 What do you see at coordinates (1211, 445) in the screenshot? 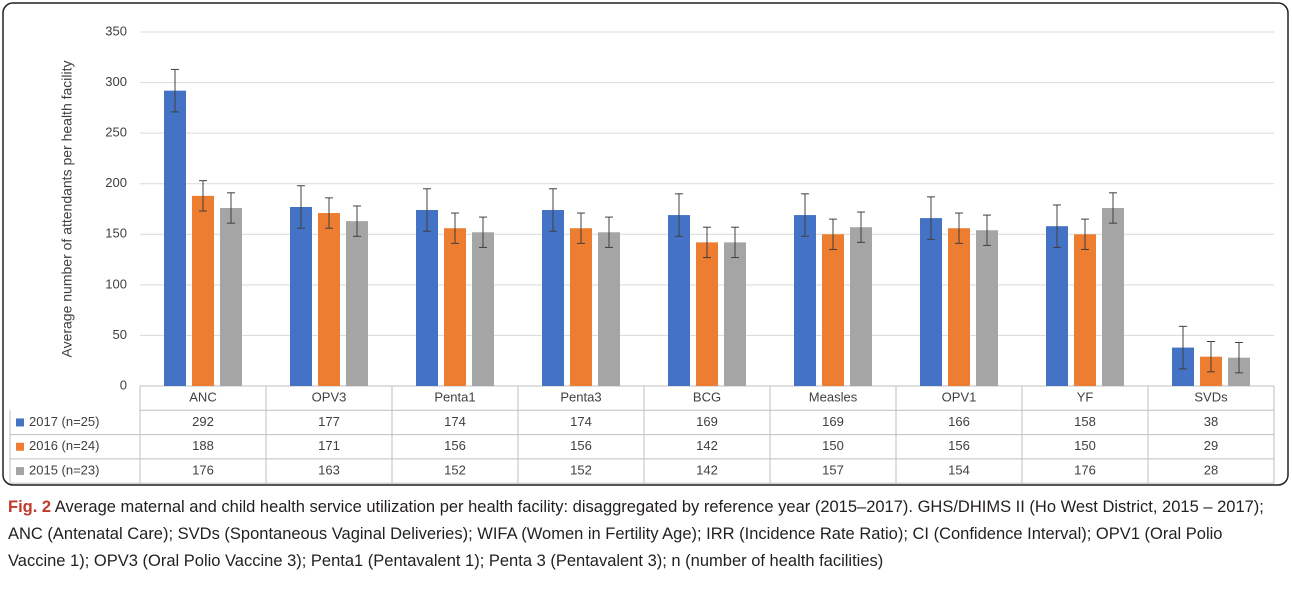
I see `table-value: 29` at bounding box center [1211, 445].